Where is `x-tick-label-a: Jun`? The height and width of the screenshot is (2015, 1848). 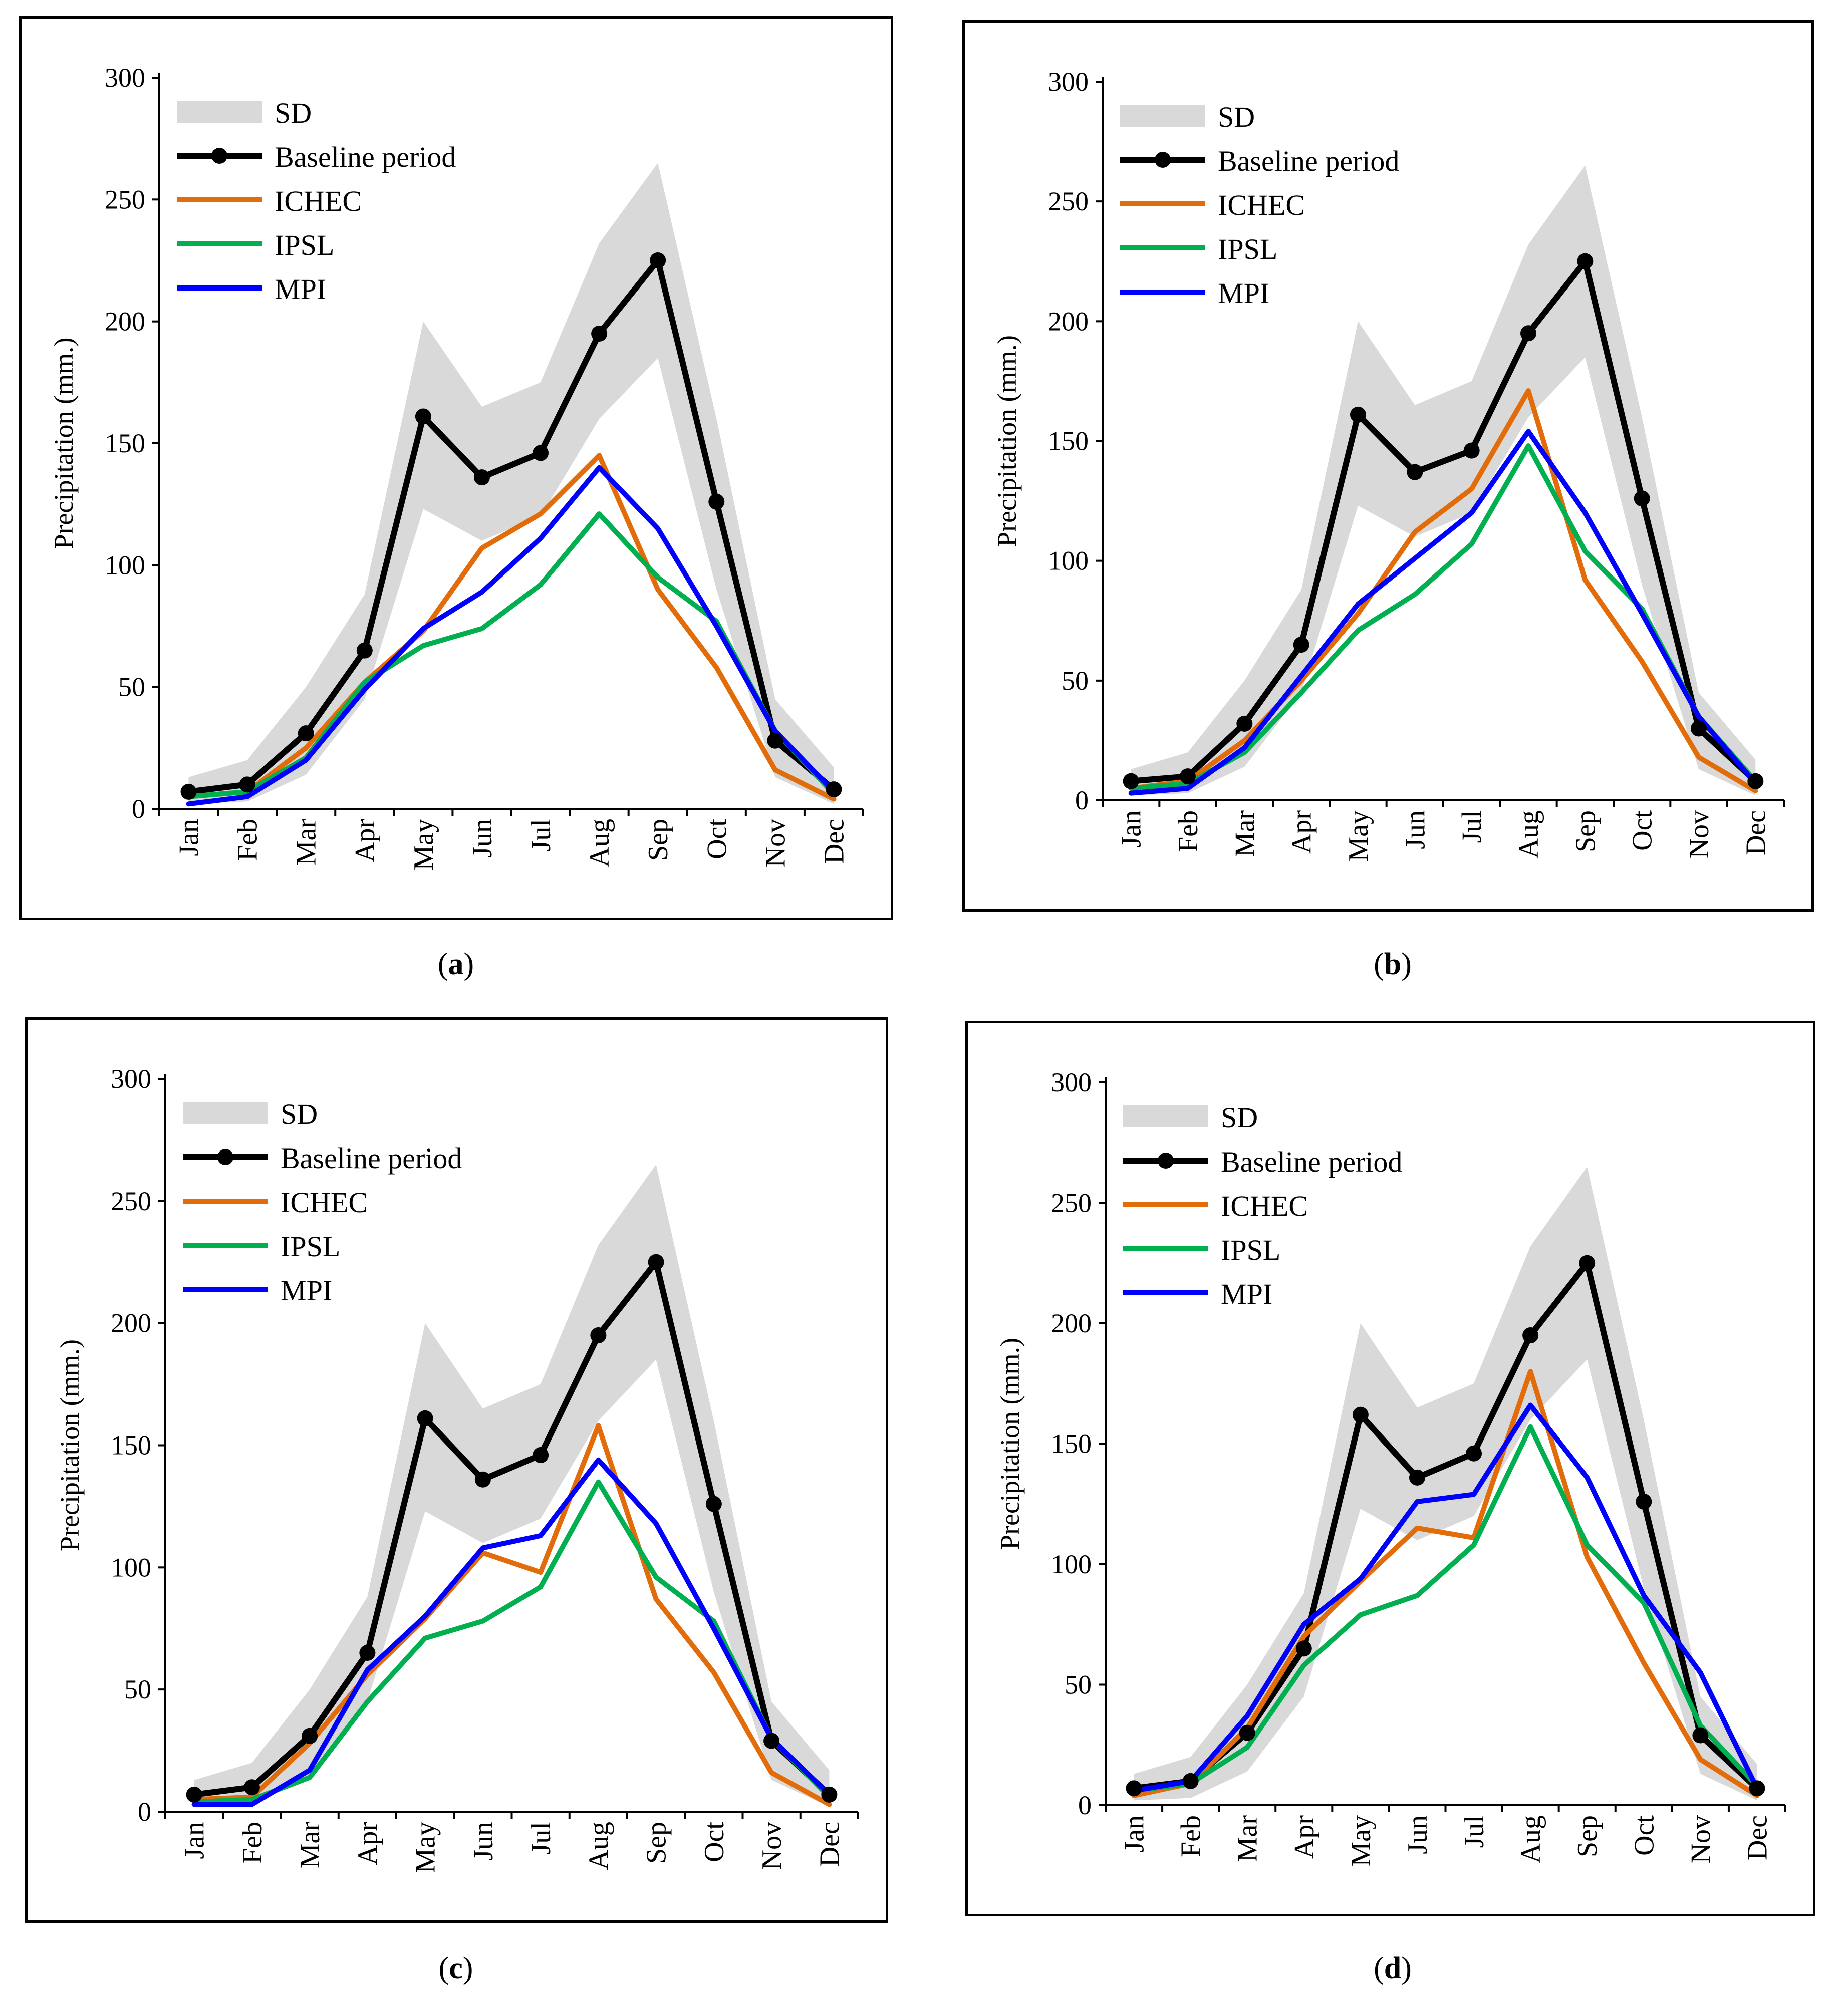
x-tick-label-a: Jun is located at coordinates (482, 838).